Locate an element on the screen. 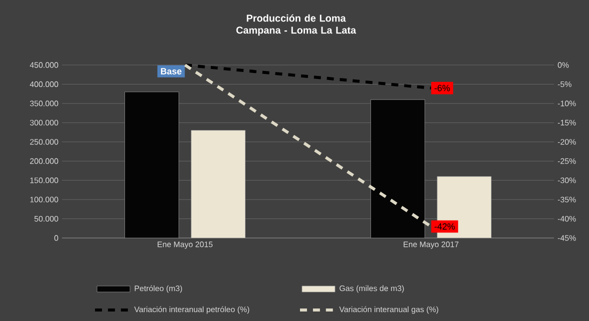  data-label: Base is located at coordinates (171, 71).